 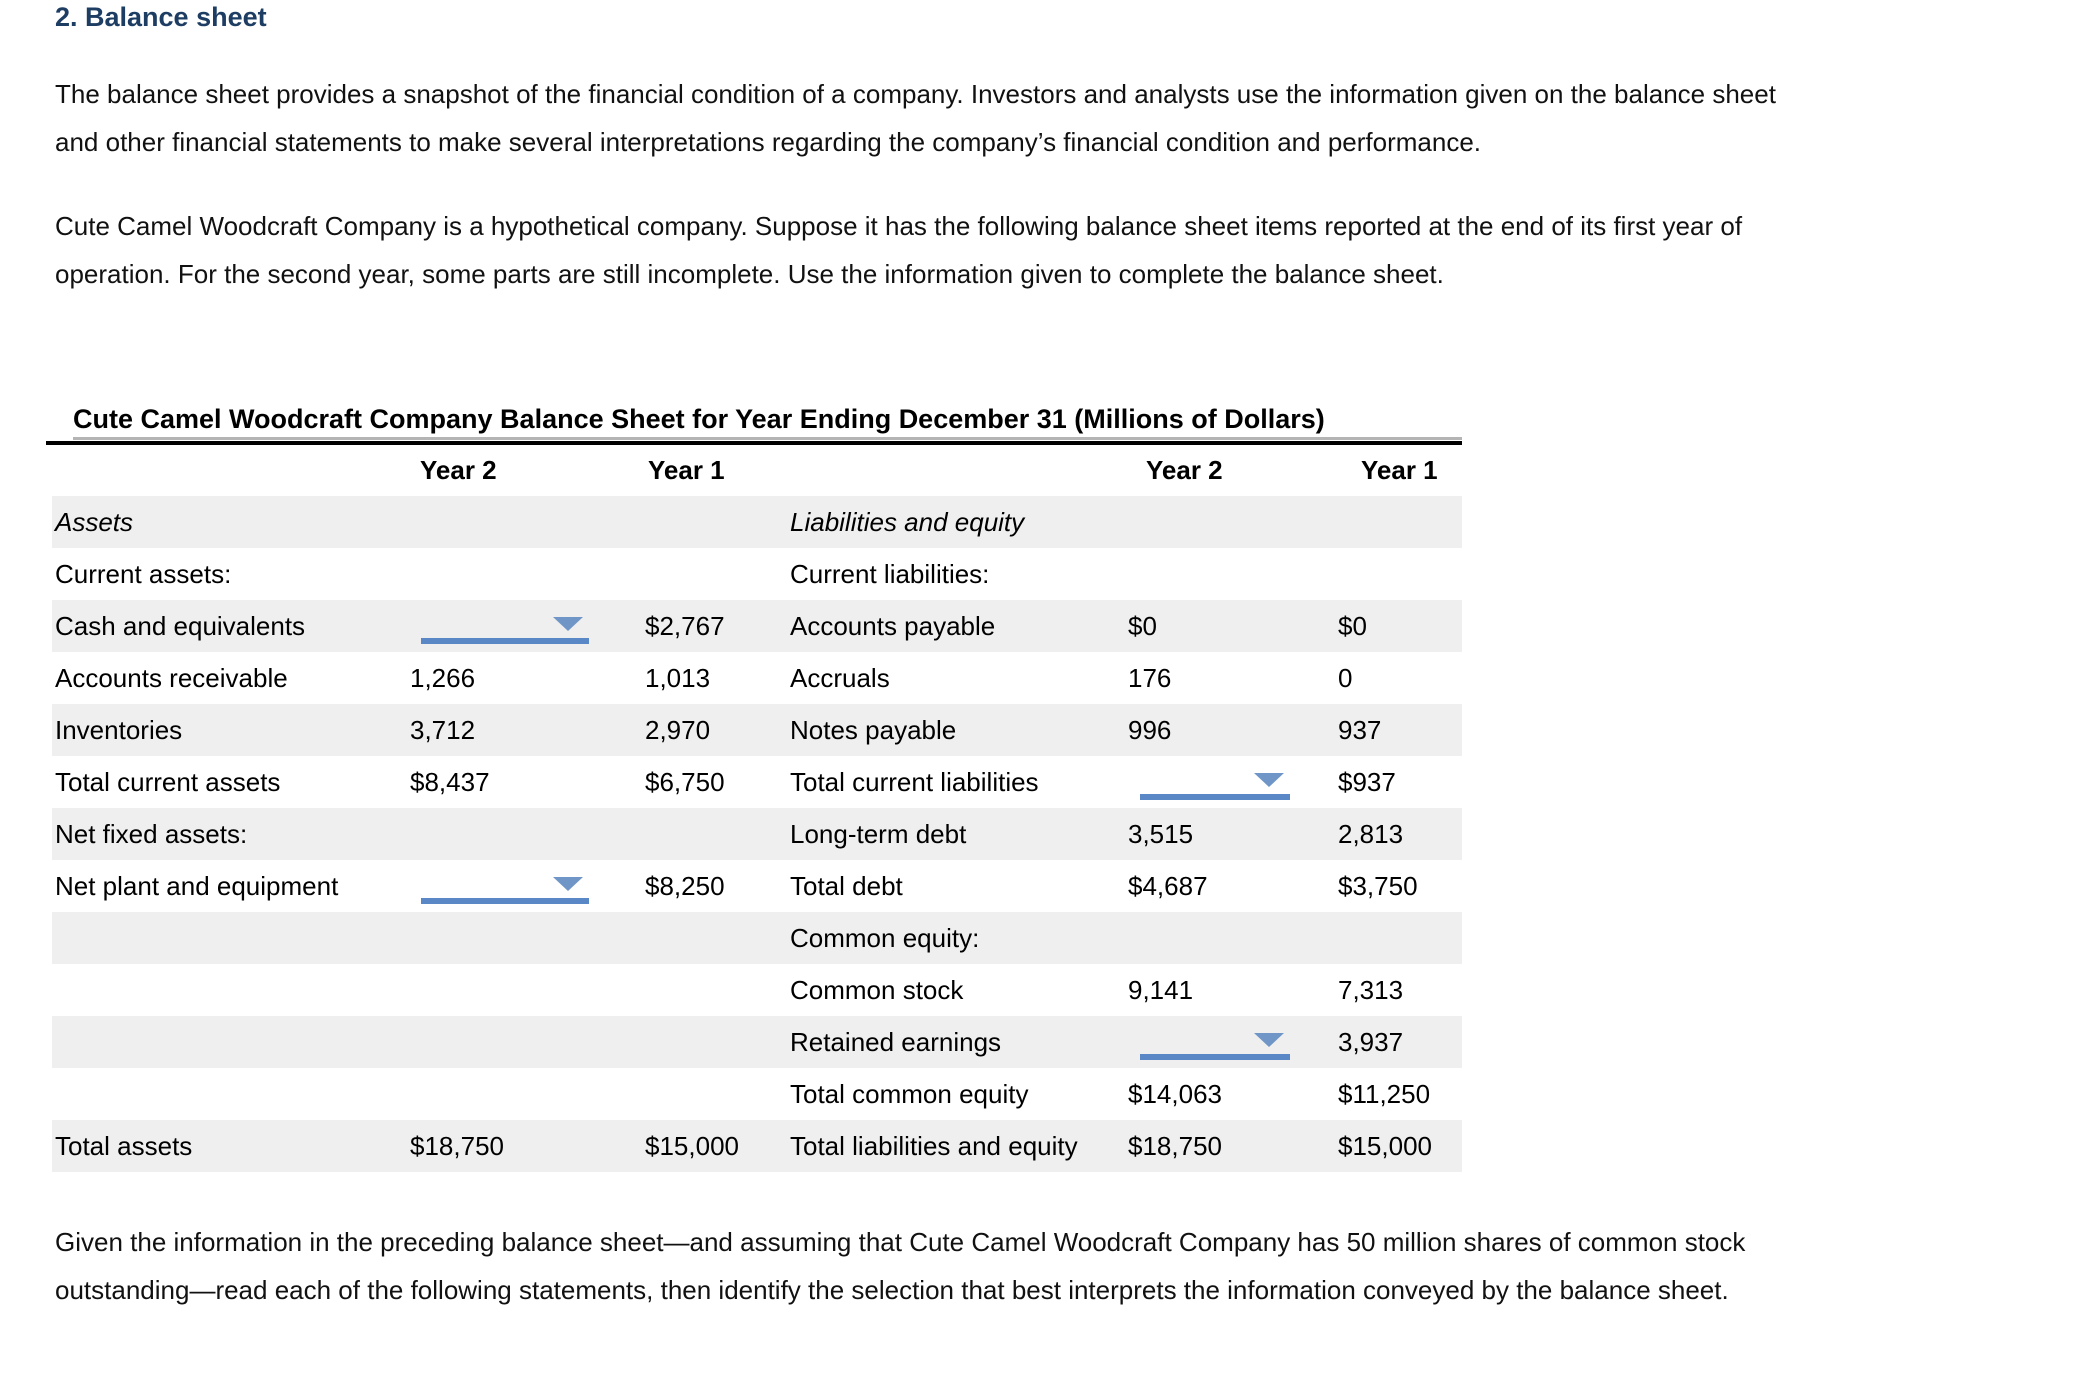 I want to click on common-stock-year2-value: 9,141, so click(x=1161, y=990).